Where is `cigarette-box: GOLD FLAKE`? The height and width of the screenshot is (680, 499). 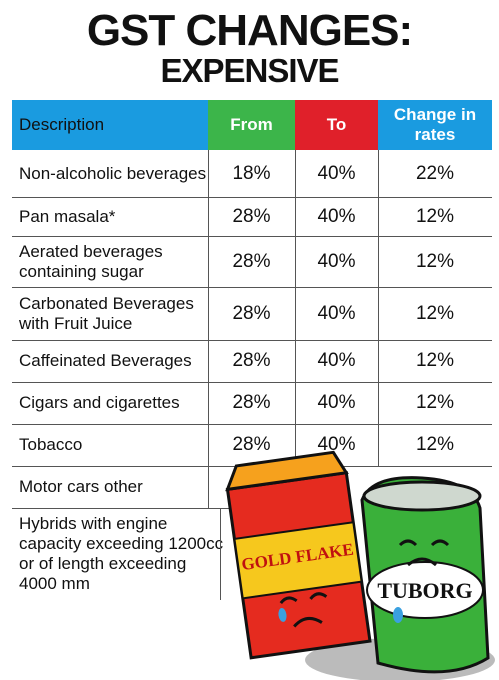 cigarette-box: GOLD FLAKE is located at coordinates (298, 555).